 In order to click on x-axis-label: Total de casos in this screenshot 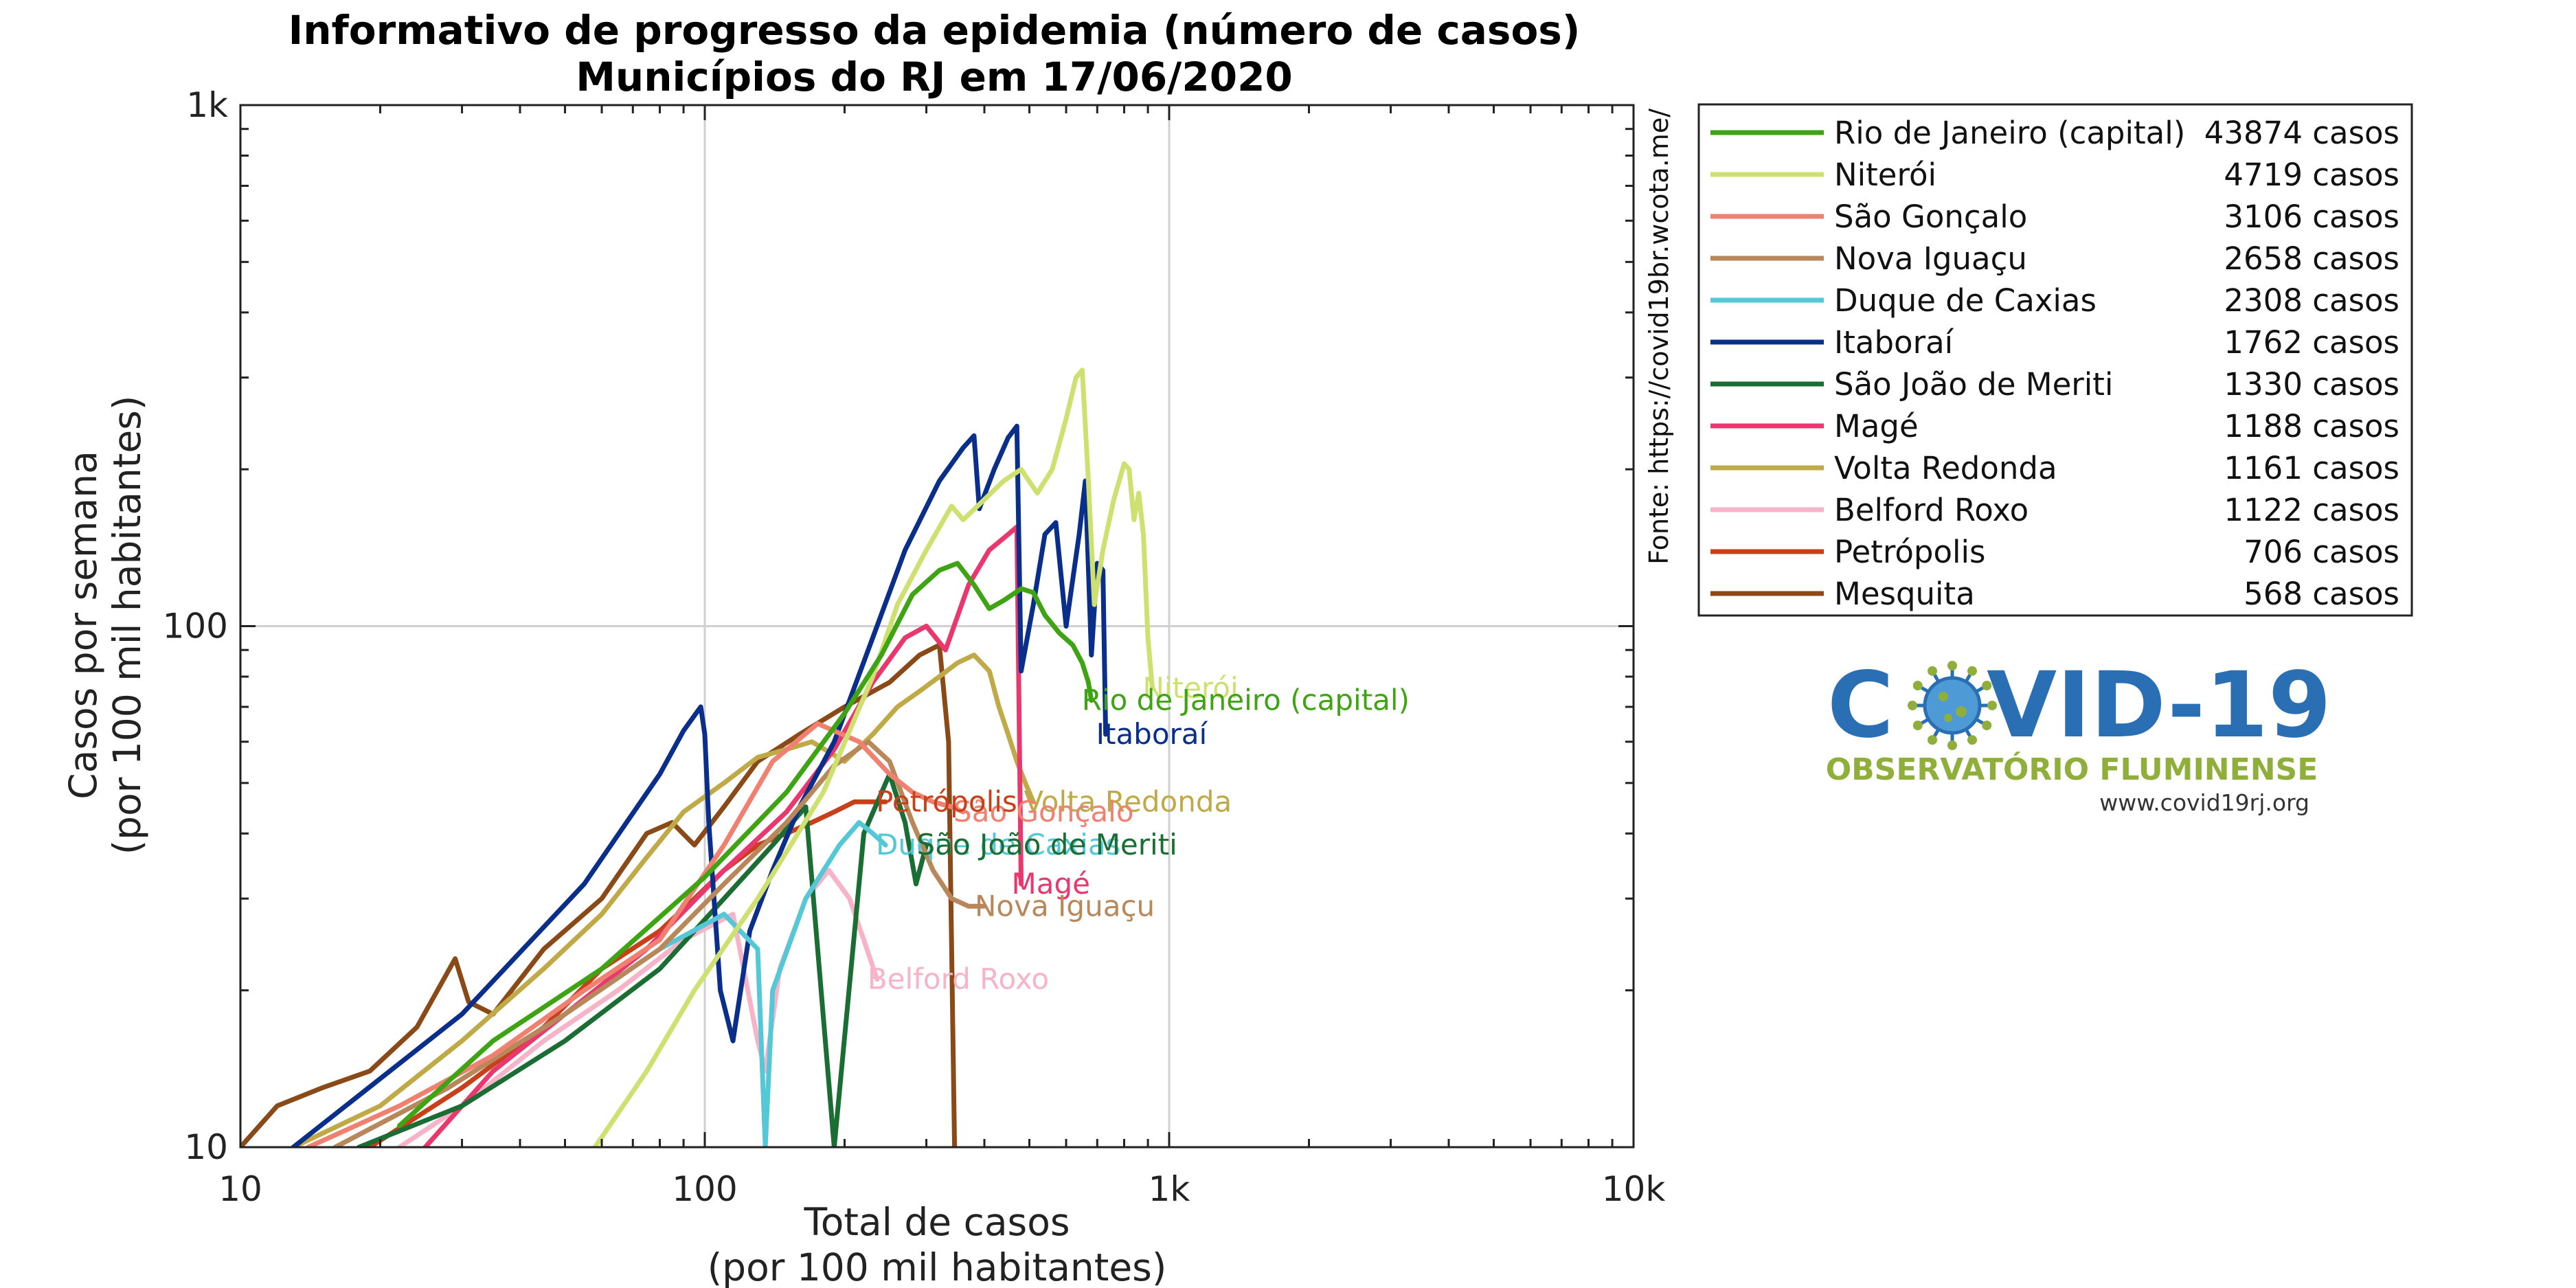, I will do `click(936, 1222)`.